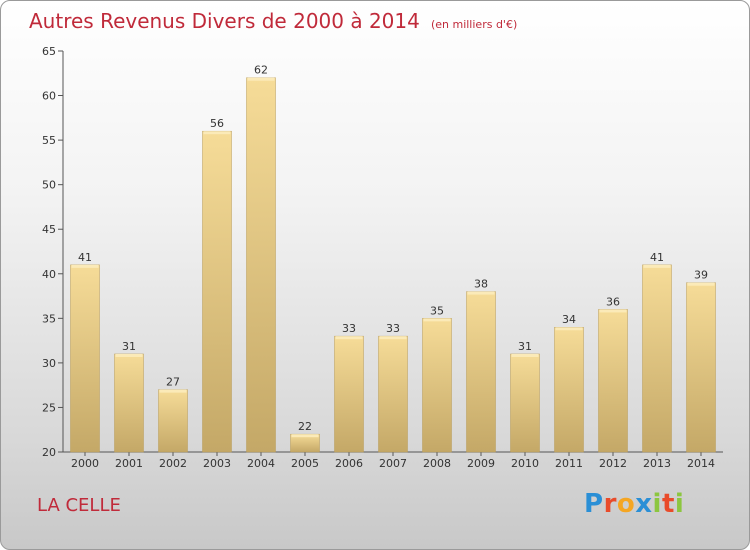  I want to click on x-tick-label: 2013, so click(657, 463).